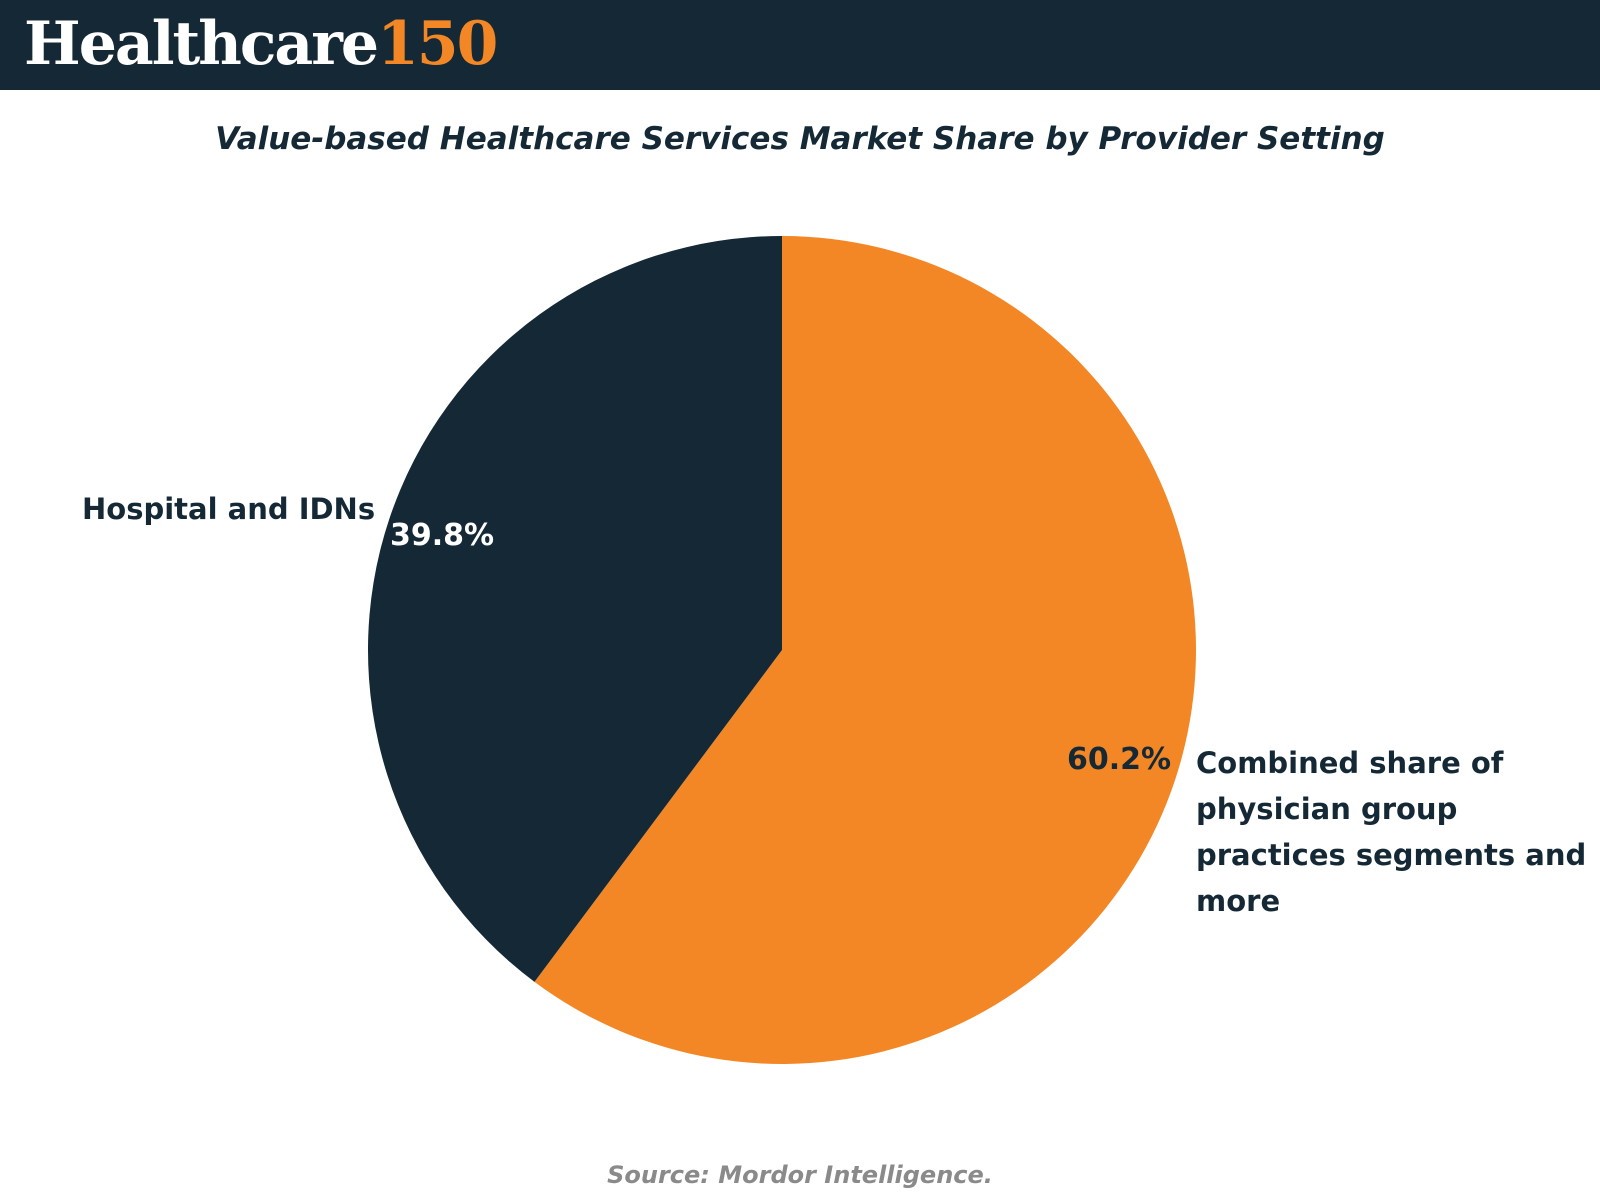 The height and width of the screenshot is (1200, 1600). What do you see at coordinates (1119, 759) in the screenshot?
I see `slice-percent-combined: 60.2%` at bounding box center [1119, 759].